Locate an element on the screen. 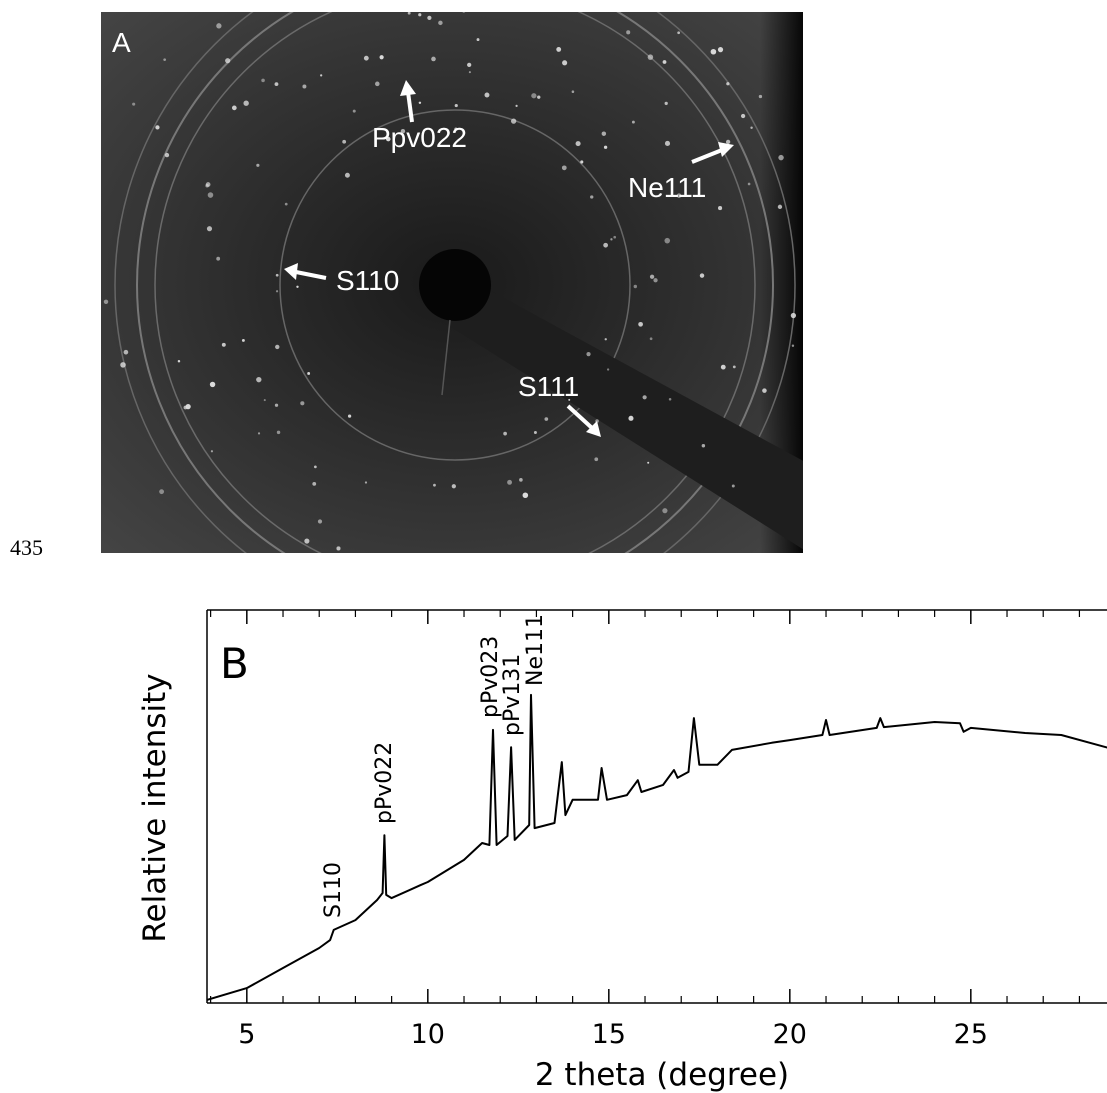  x-tick-label: 5 is located at coordinates (246, 1034).